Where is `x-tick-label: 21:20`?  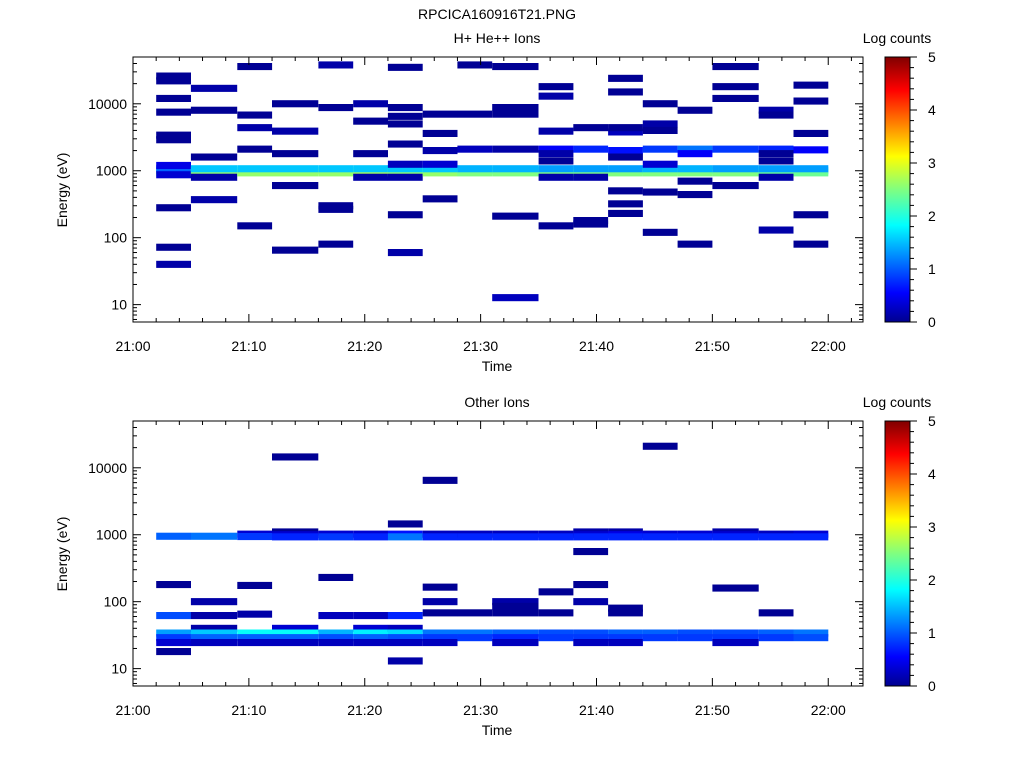 x-tick-label: 21:20 is located at coordinates (364, 346).